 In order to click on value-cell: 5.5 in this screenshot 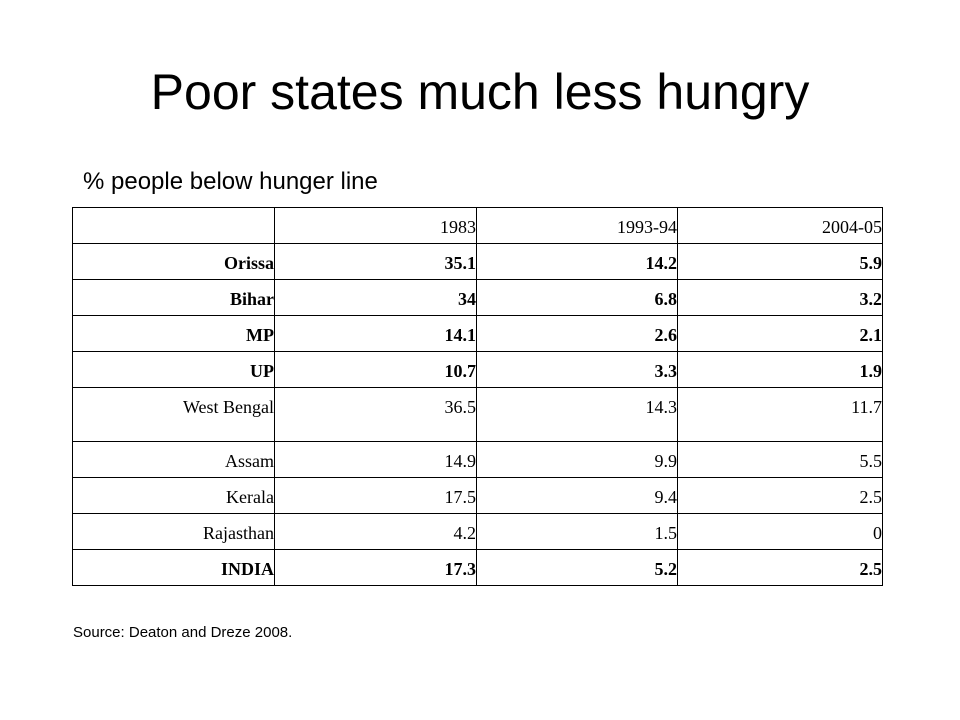, I will do `click(780, 459)`.